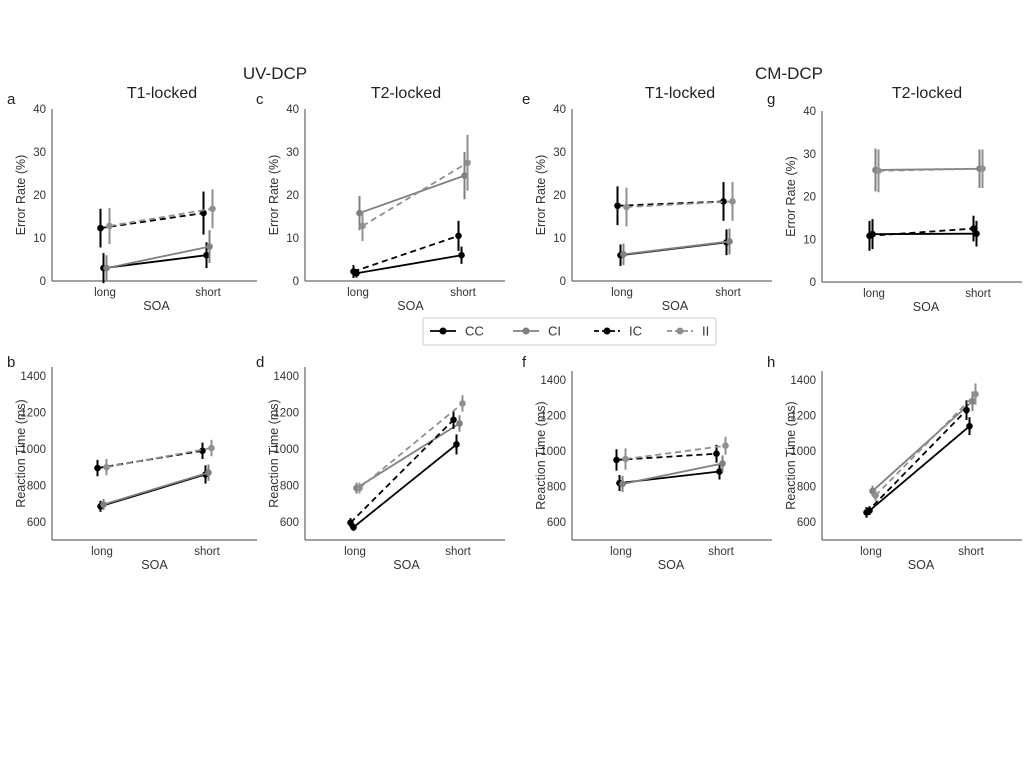 The width and height of the screenshot is (1024, 768). Describe the element at coordinates (405, 485) in the screenshot. I see `series-line-cc` at that location.